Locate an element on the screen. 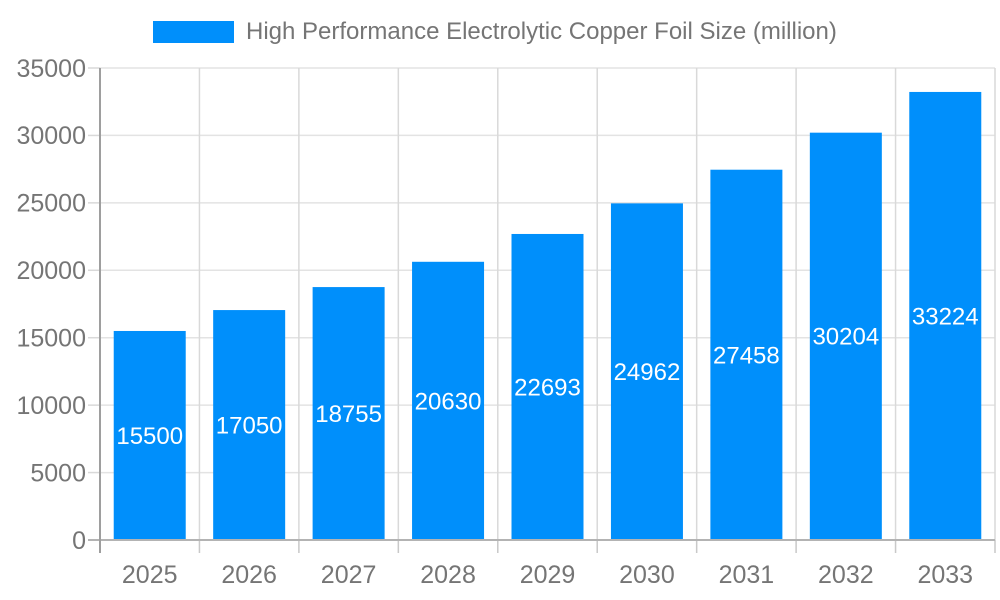 This screenshot has height=600, width=1000. x-tick-label: 2033 is located at coordinates (945, 575).